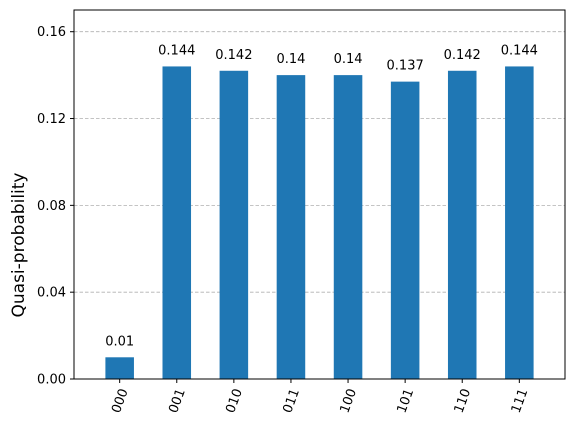  I want to click on x-tick-label-000: 000, so click(120, 401).